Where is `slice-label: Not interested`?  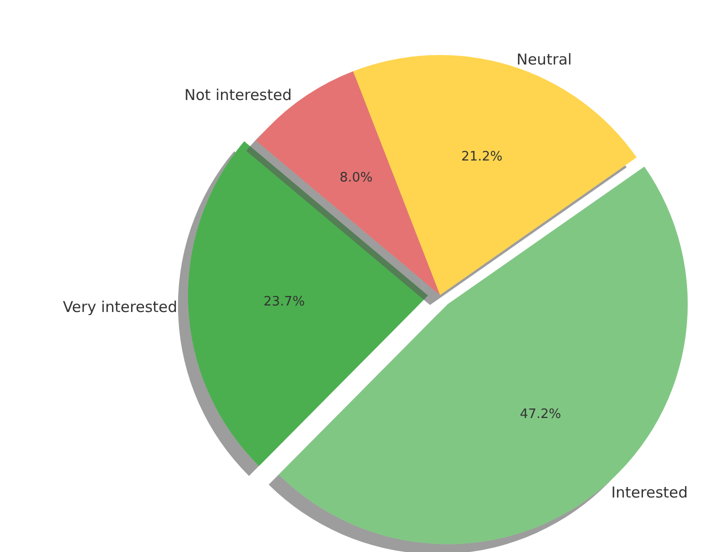 slice-label: Not interested is located at coordinates (238, 95).